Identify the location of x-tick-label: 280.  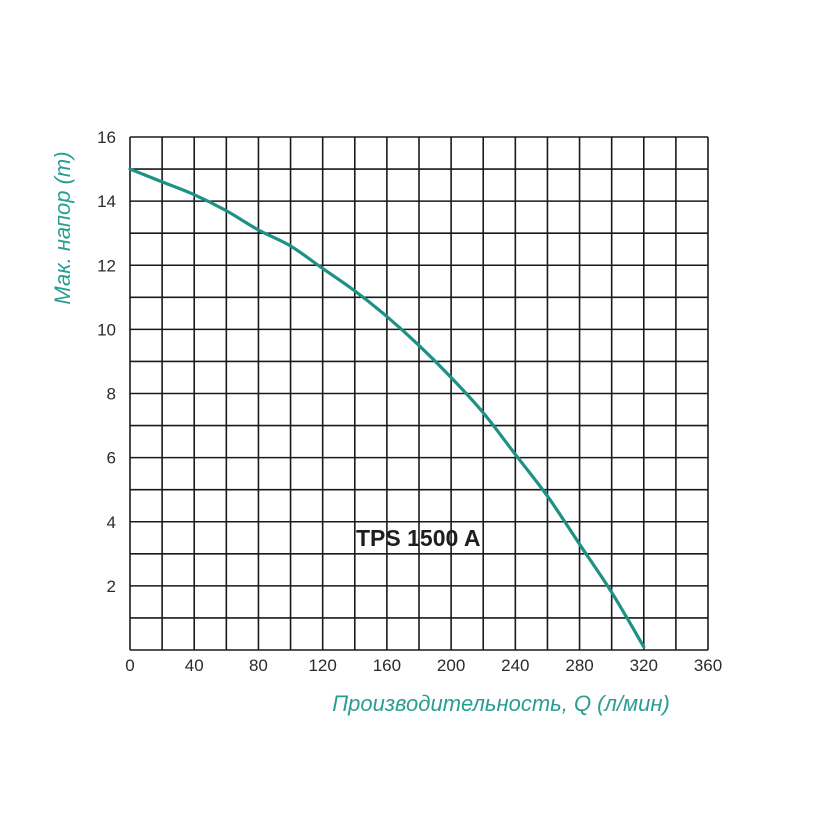
(579, 665).